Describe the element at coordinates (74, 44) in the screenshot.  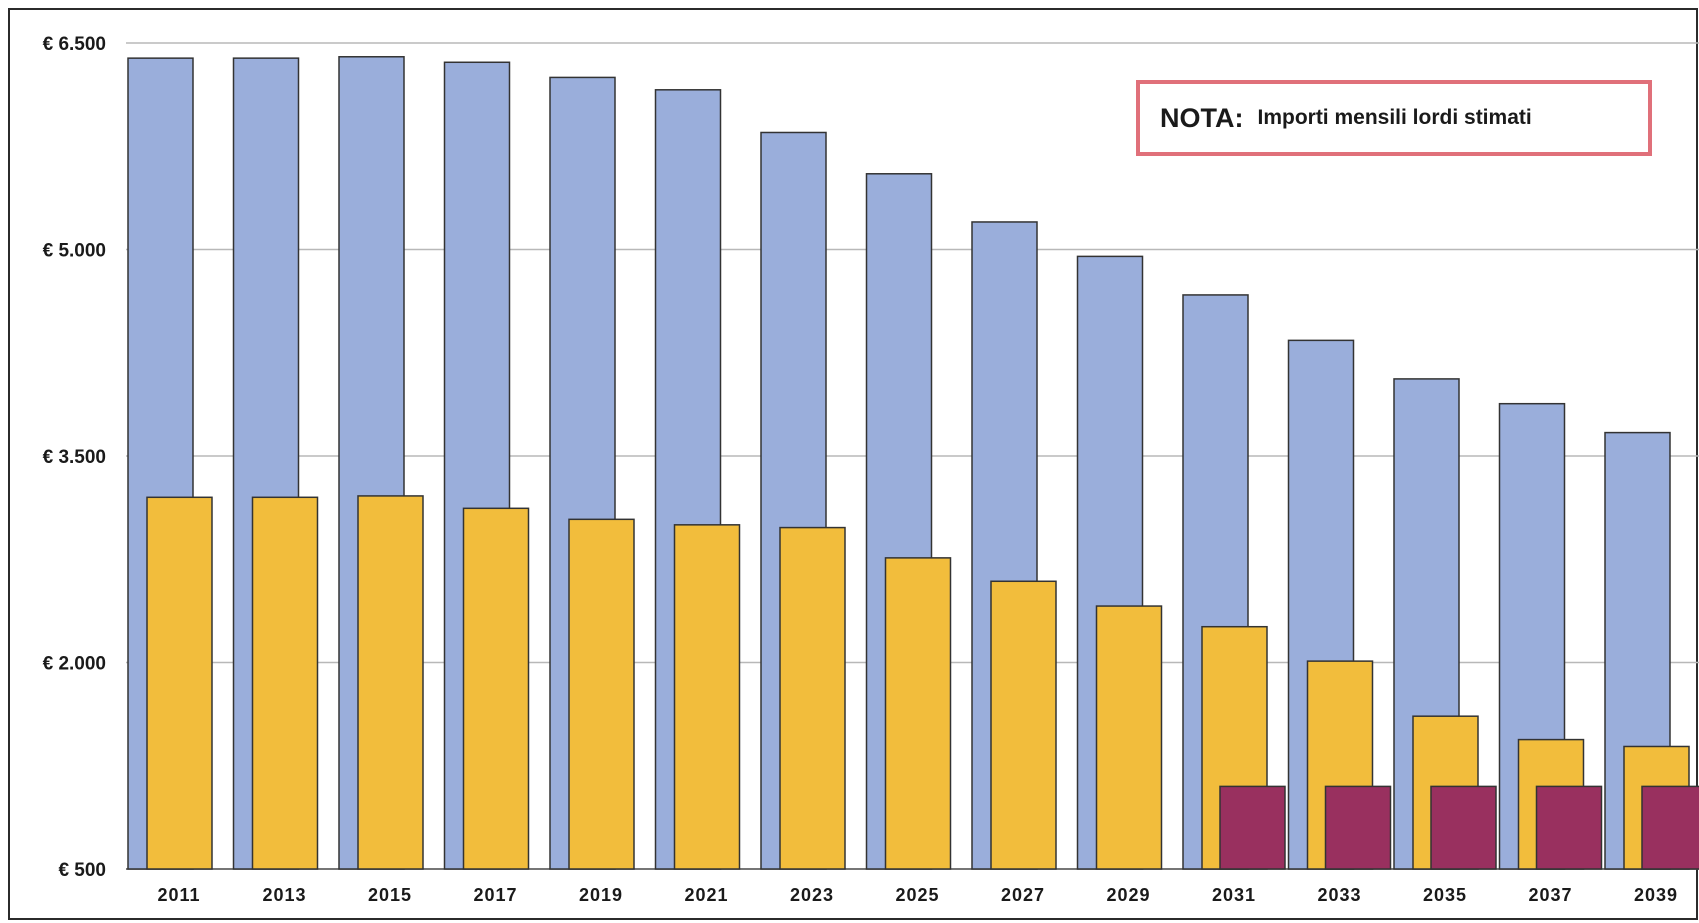
I see `y-tick-label: € 6.500` at that location.